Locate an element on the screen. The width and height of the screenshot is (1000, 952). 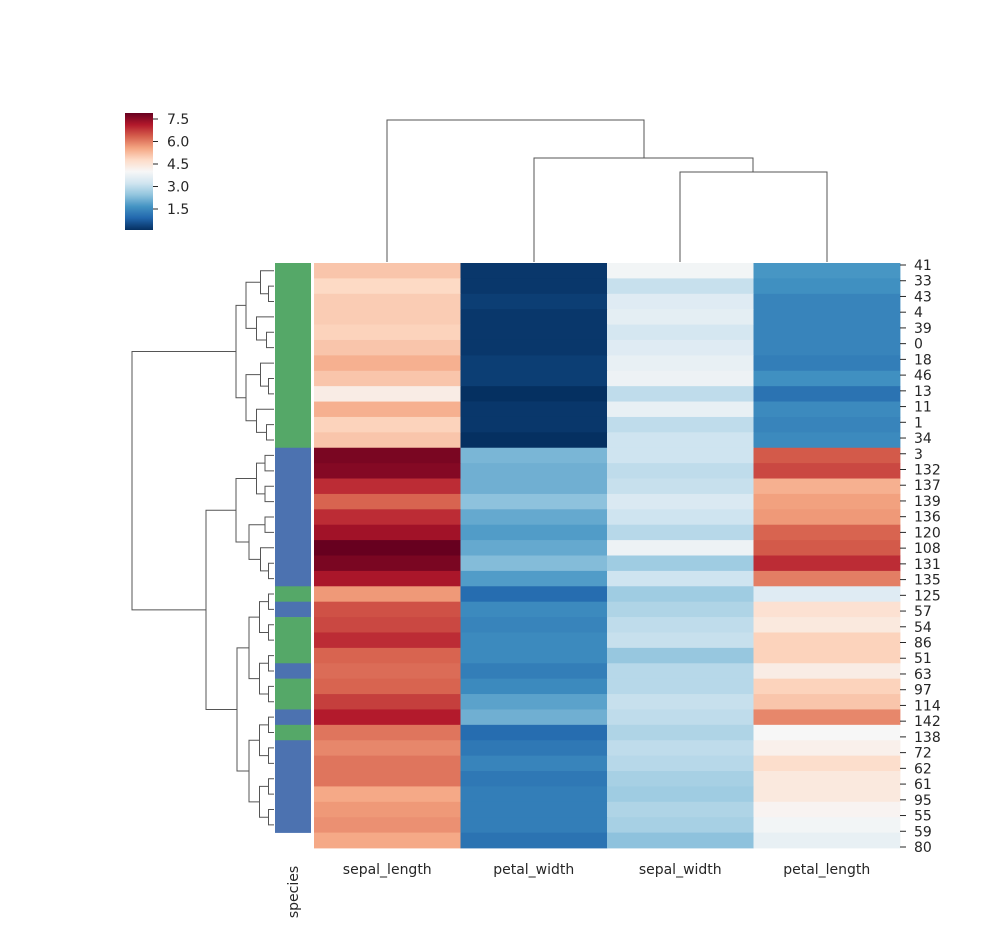
row-tick-label: 131 is located at coordinates (927, 565).